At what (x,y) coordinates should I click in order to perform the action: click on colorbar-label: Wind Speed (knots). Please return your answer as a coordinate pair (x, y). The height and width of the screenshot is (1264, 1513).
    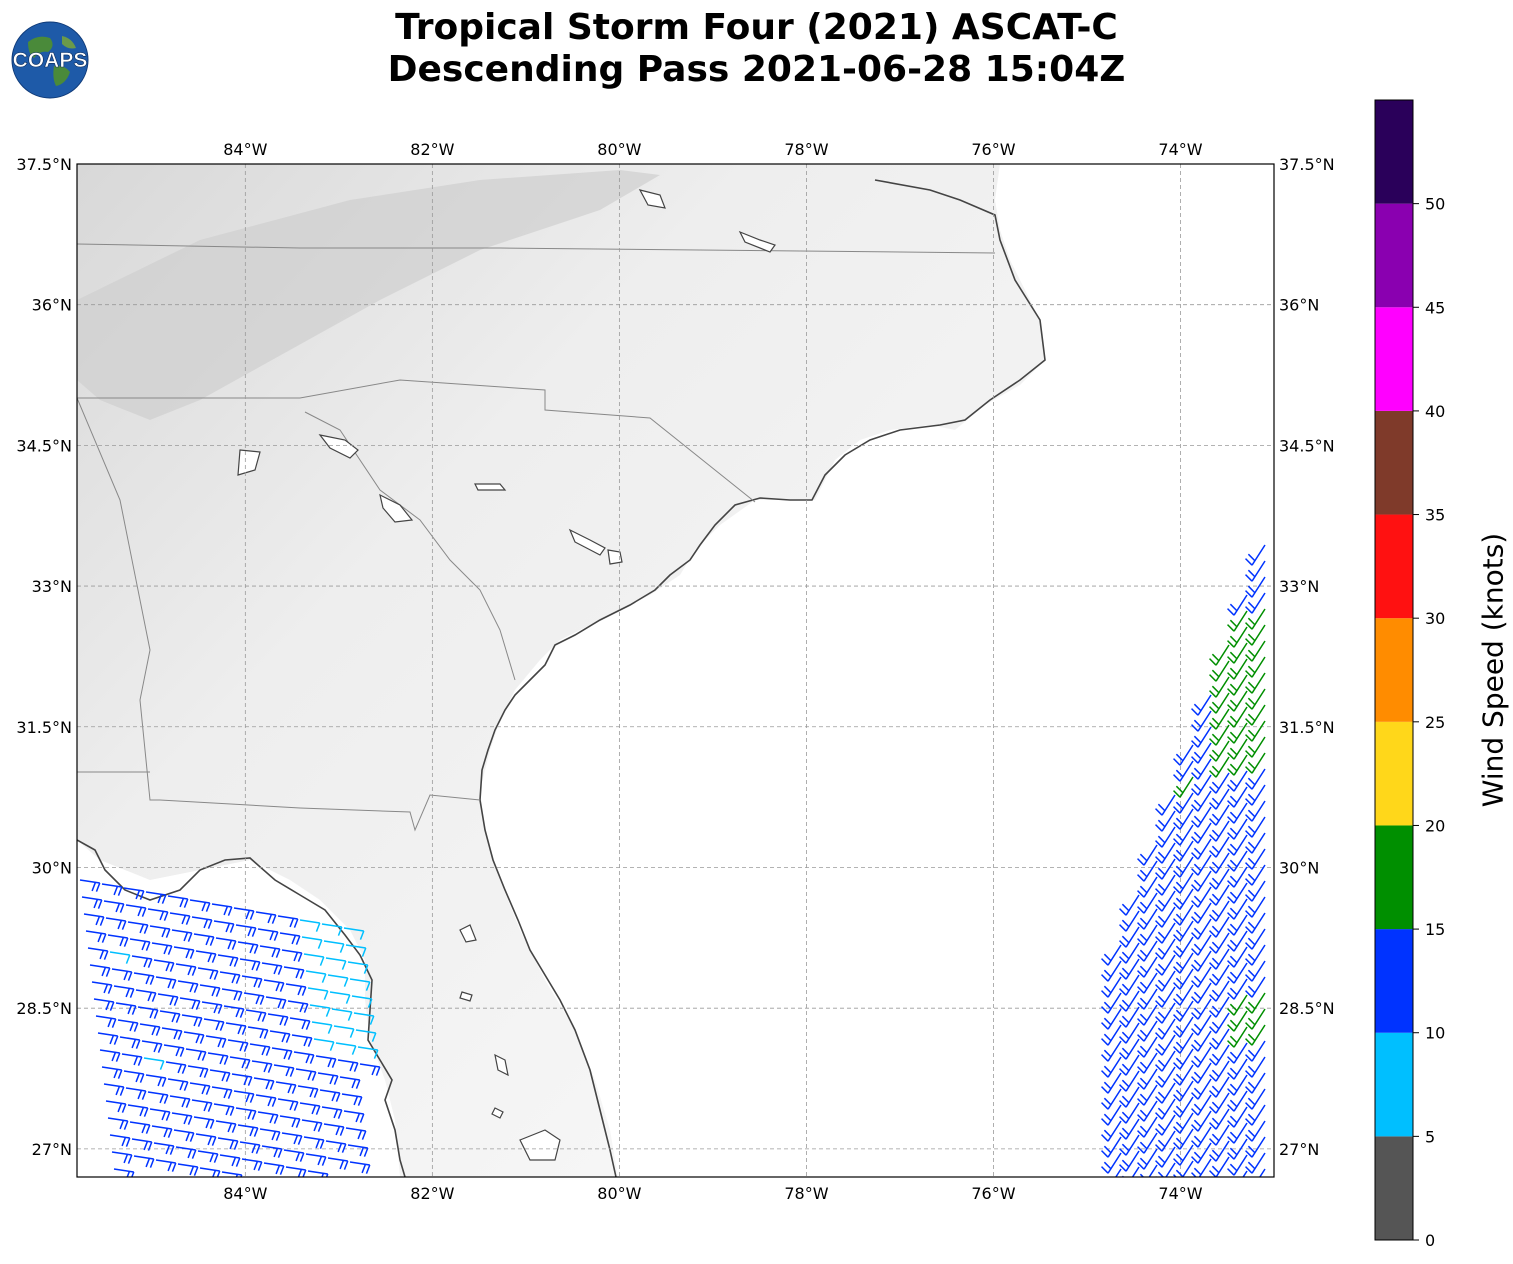
    Looking at the image, I should click on (1493, 670).